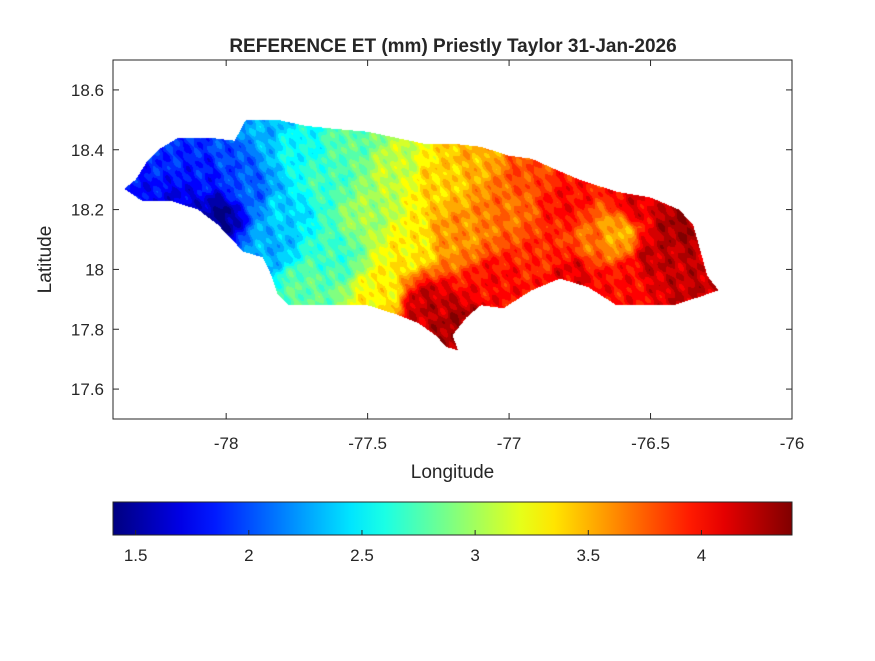 The width and height of the screenshot is (875, 661). I want to click on y-tick-label: 18.6, so click(87, 90).